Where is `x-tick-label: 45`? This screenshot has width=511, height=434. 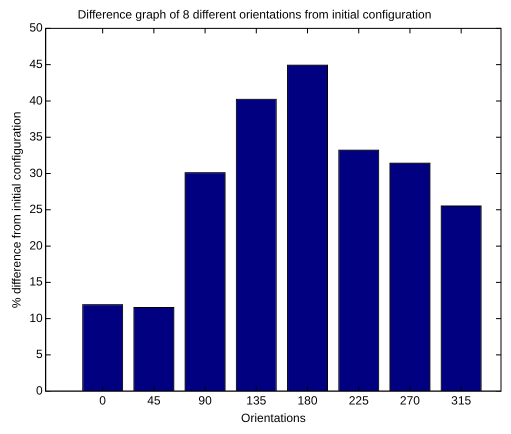 x-tick-label: 45 is located at coordinates (154, 401).